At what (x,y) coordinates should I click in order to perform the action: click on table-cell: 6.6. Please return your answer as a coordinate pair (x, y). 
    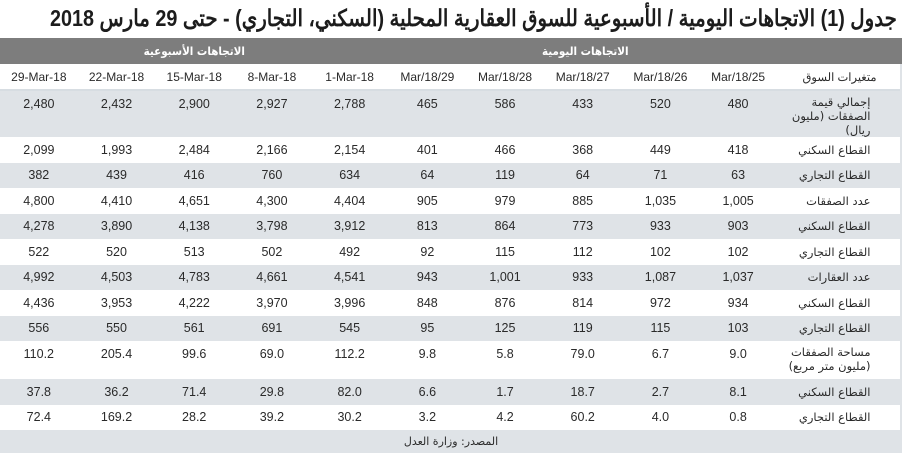
    Looking at the image, I should click on (427, 392).